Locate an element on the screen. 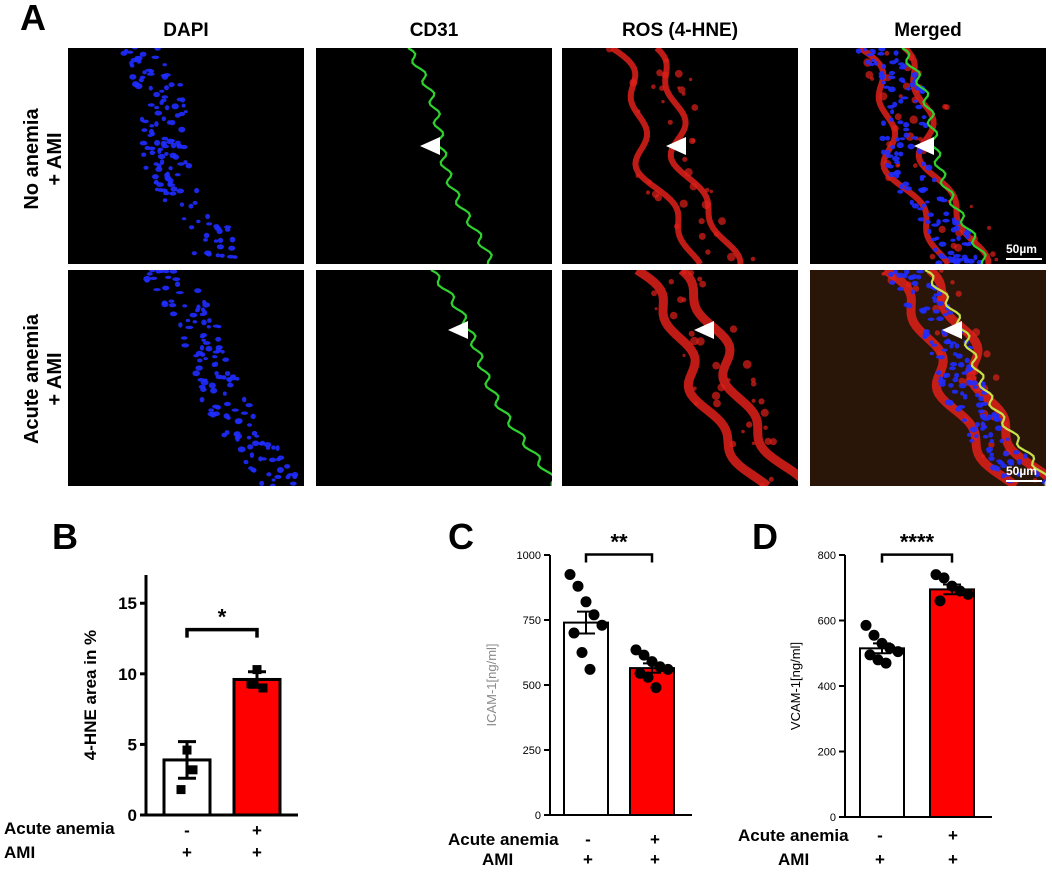 This screenshot has width=1052, height=876. c-plus-ami-1: + is located at coordinates (588, 859).